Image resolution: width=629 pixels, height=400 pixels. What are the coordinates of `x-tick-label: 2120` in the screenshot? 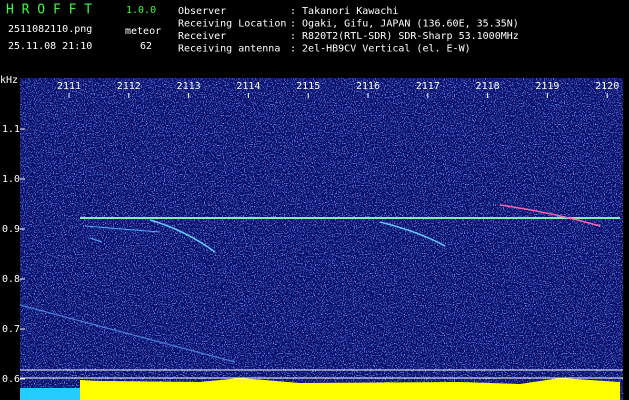 It's located at (607, 86).